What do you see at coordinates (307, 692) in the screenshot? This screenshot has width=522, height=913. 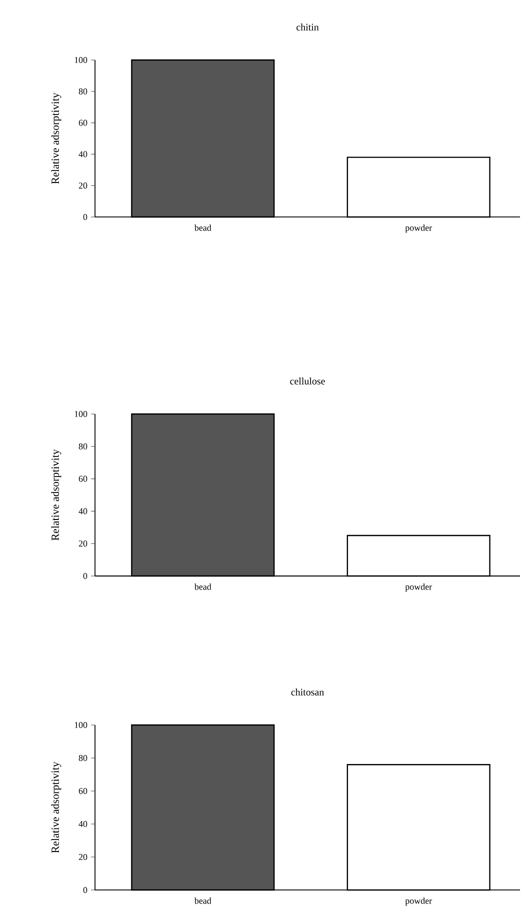 I see `chart-title: chitosan` at bounding box center [307, 692].